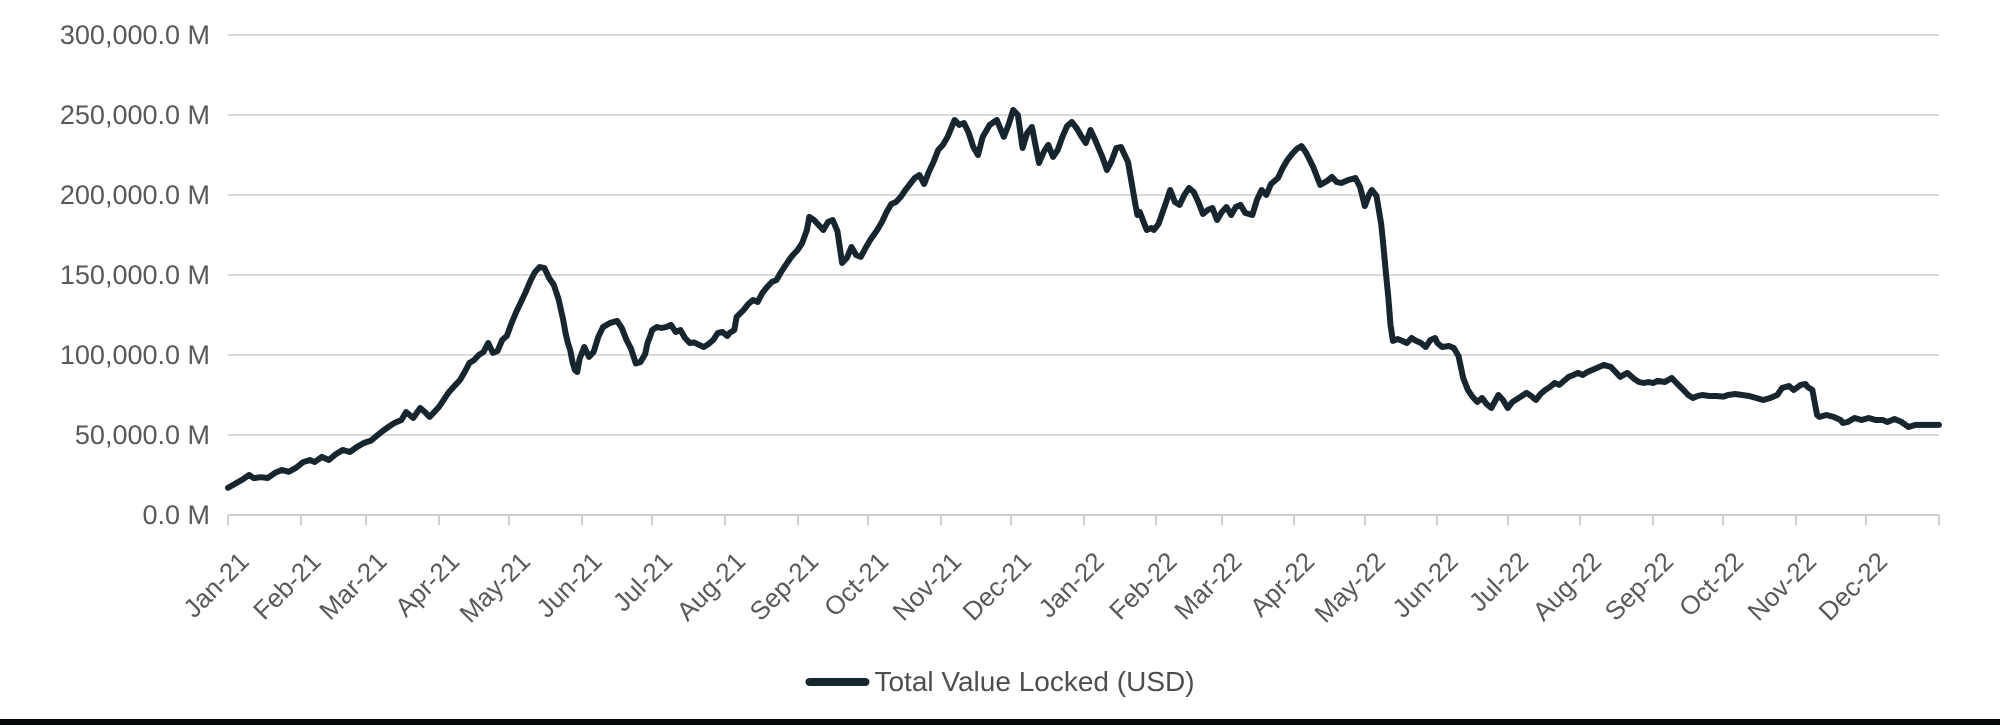 The width and height of the screenshot is (2000, 728). What do you see at coordinates (837, 682) in the screenshot?
I see `legend-line-swatch` at bounding box center [837, 682].